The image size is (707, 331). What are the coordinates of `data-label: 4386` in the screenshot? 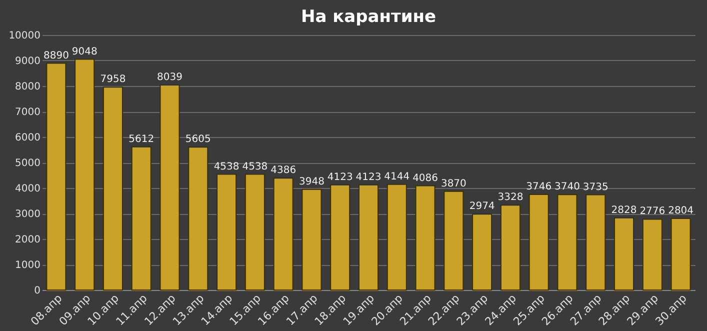 It's located at (283, 170).